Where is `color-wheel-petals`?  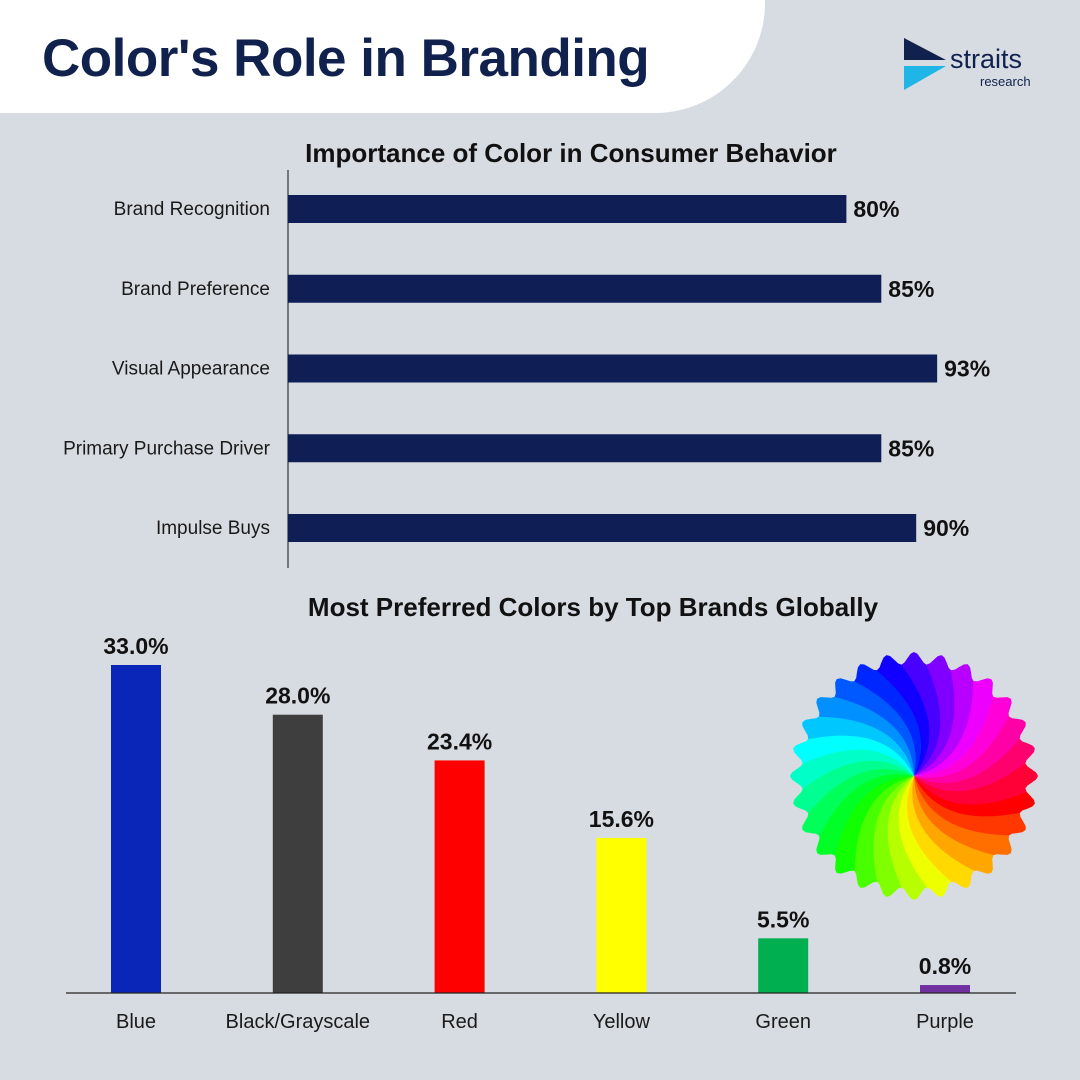
color-wheel-petals is located at coordinates (914, 776).